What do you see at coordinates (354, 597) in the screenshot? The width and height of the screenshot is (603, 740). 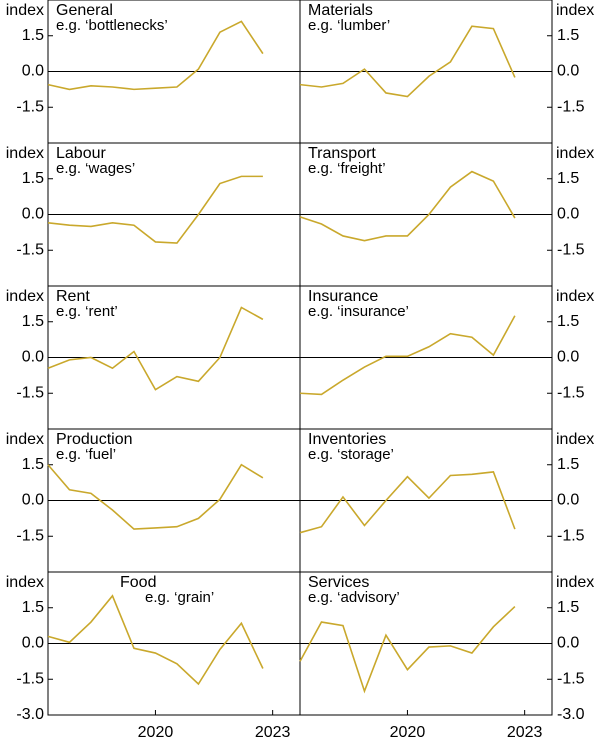 I see `panel-subtitle: e.g. ‘advisory’` at bounding box center [354, 597].